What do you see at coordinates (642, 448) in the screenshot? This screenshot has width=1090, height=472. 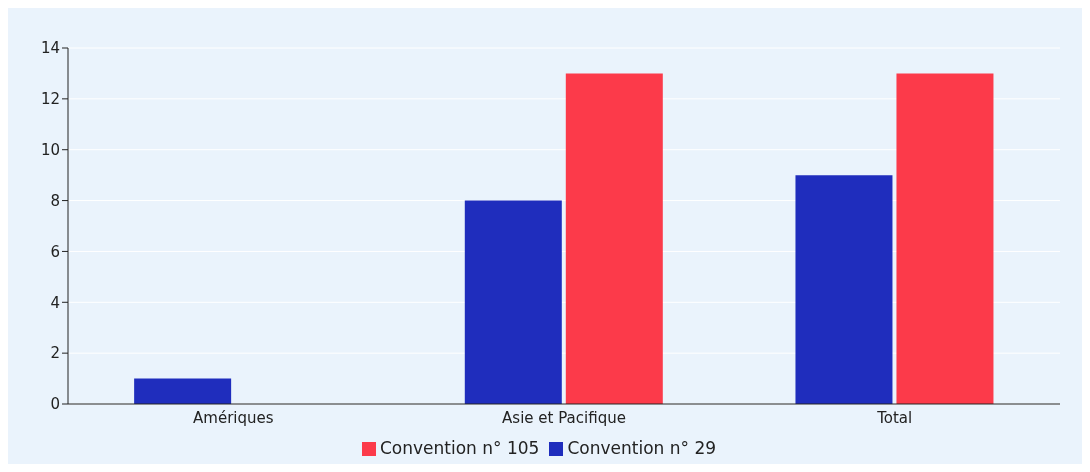 I see `legend-label: Convention n° 29` at bounding box center [642, 448].